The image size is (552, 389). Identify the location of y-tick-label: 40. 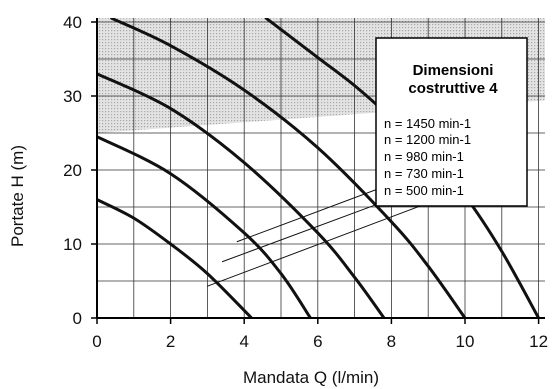
(72, 22).